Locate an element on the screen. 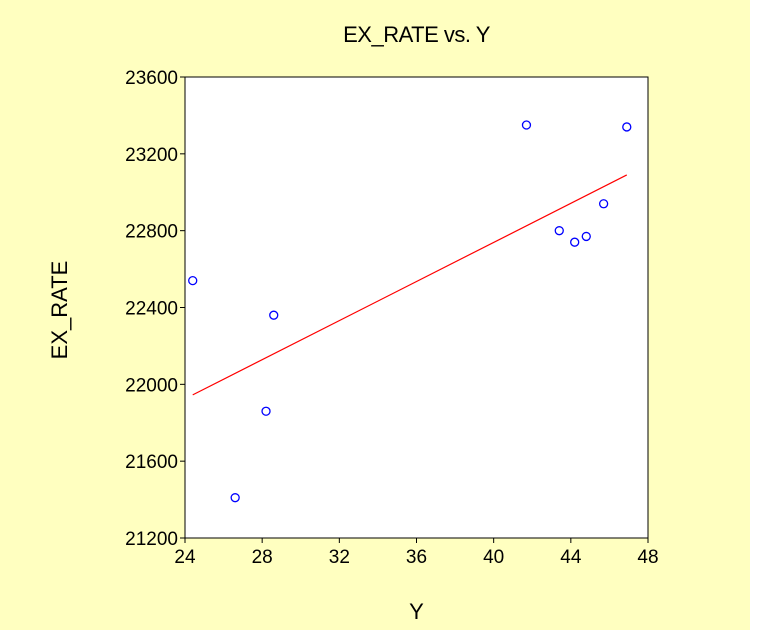 Image resolution: width=764 pixels, height=640 pixels. y-tick-label: 22000 is located at coordinates (151, 385).